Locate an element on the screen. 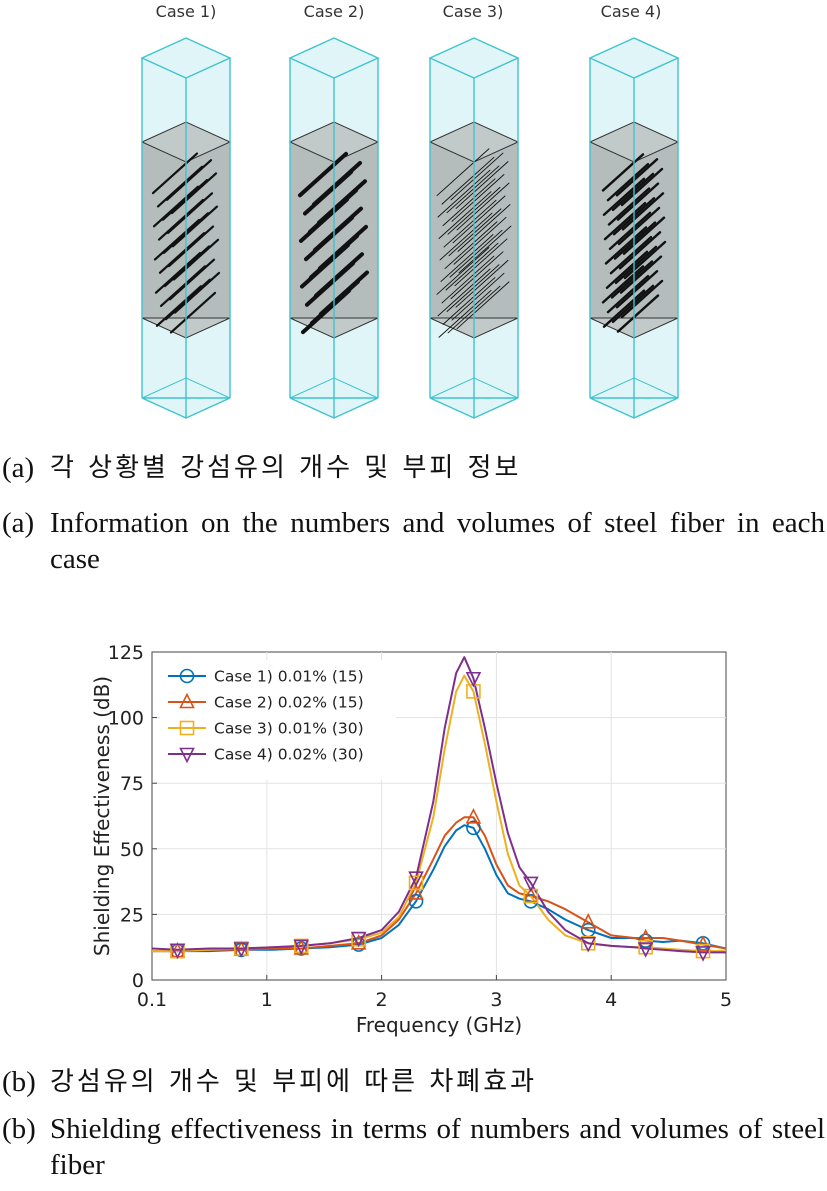  box-edge is located at coordinates (334, 388).